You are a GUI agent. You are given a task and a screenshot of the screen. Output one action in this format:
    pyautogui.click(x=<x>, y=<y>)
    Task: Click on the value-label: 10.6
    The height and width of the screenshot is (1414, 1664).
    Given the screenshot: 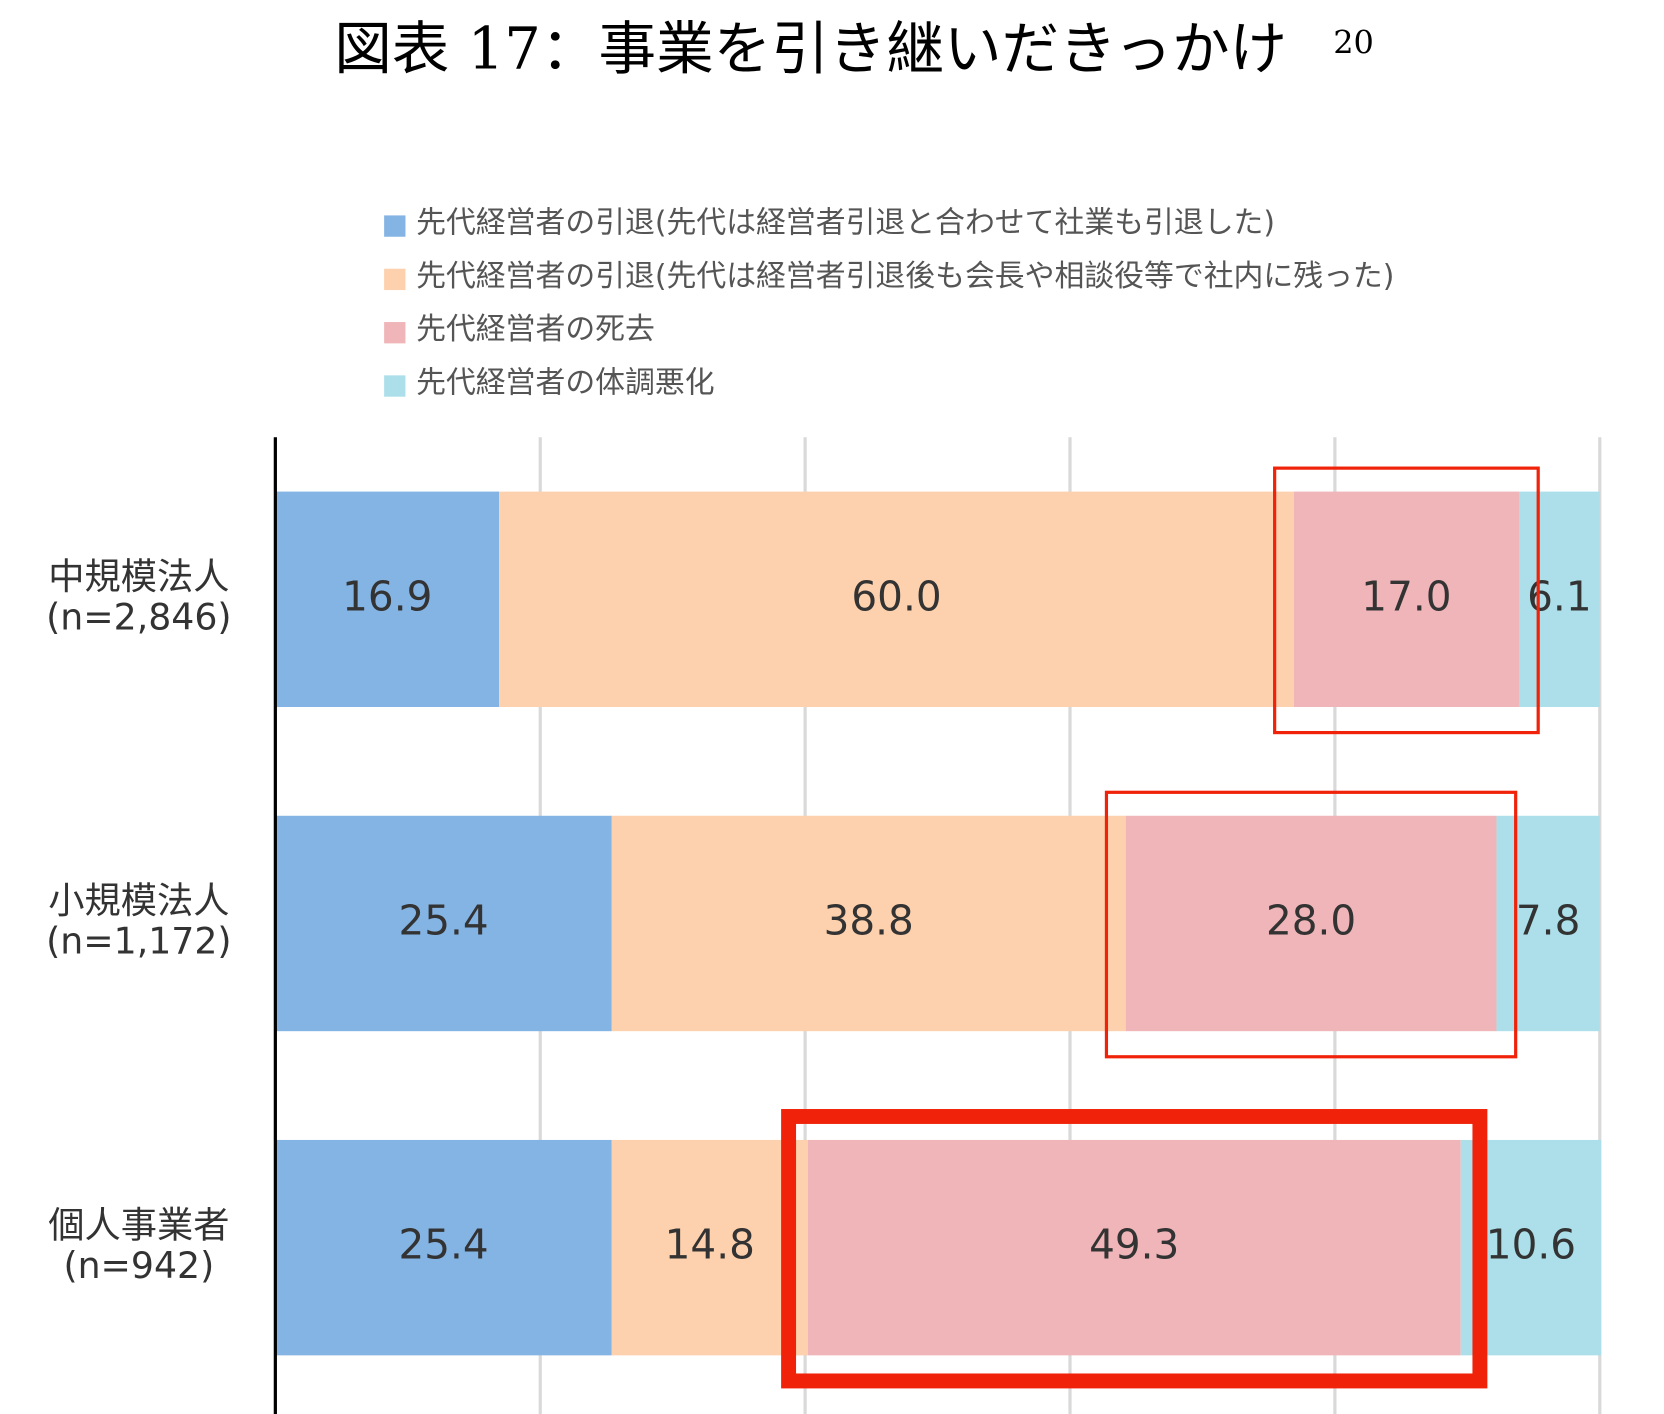 What is the action you would take?
    pyautogui.click(x=1531, y=1245)
    